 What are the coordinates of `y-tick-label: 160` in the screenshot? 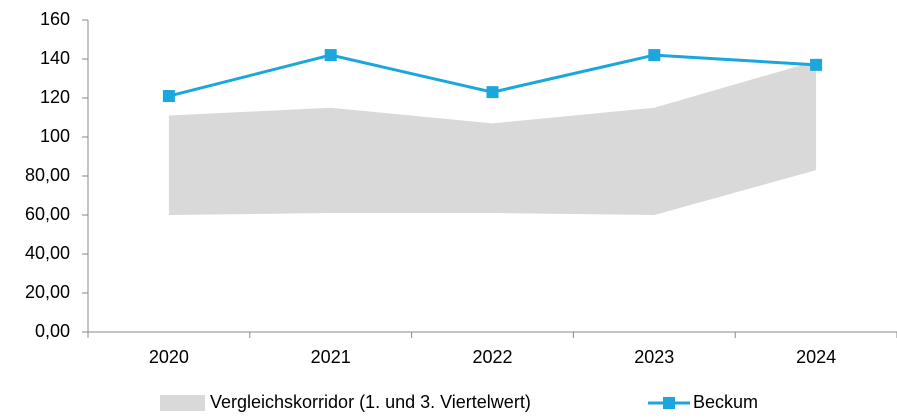 It's located at (55, 19).